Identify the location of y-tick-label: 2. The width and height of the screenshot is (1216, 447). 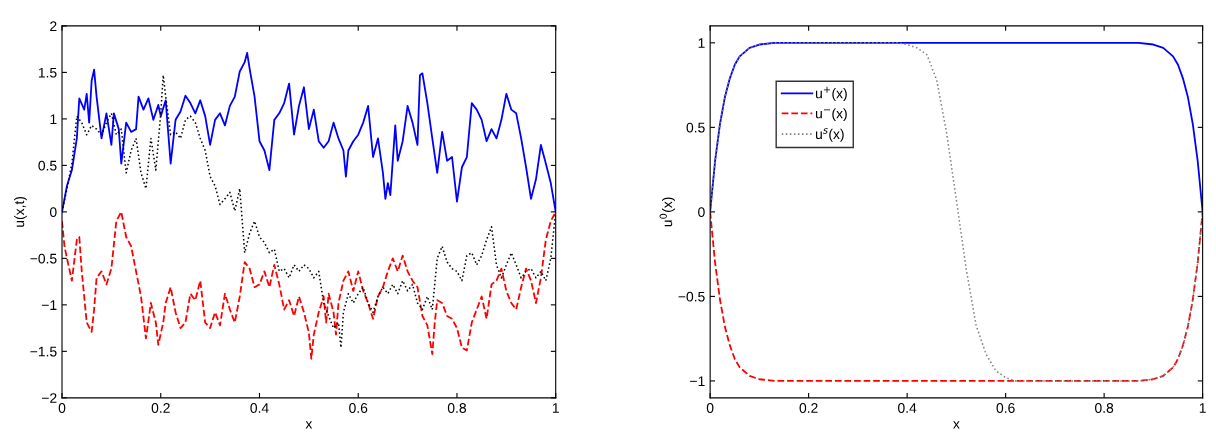
(53, 26).